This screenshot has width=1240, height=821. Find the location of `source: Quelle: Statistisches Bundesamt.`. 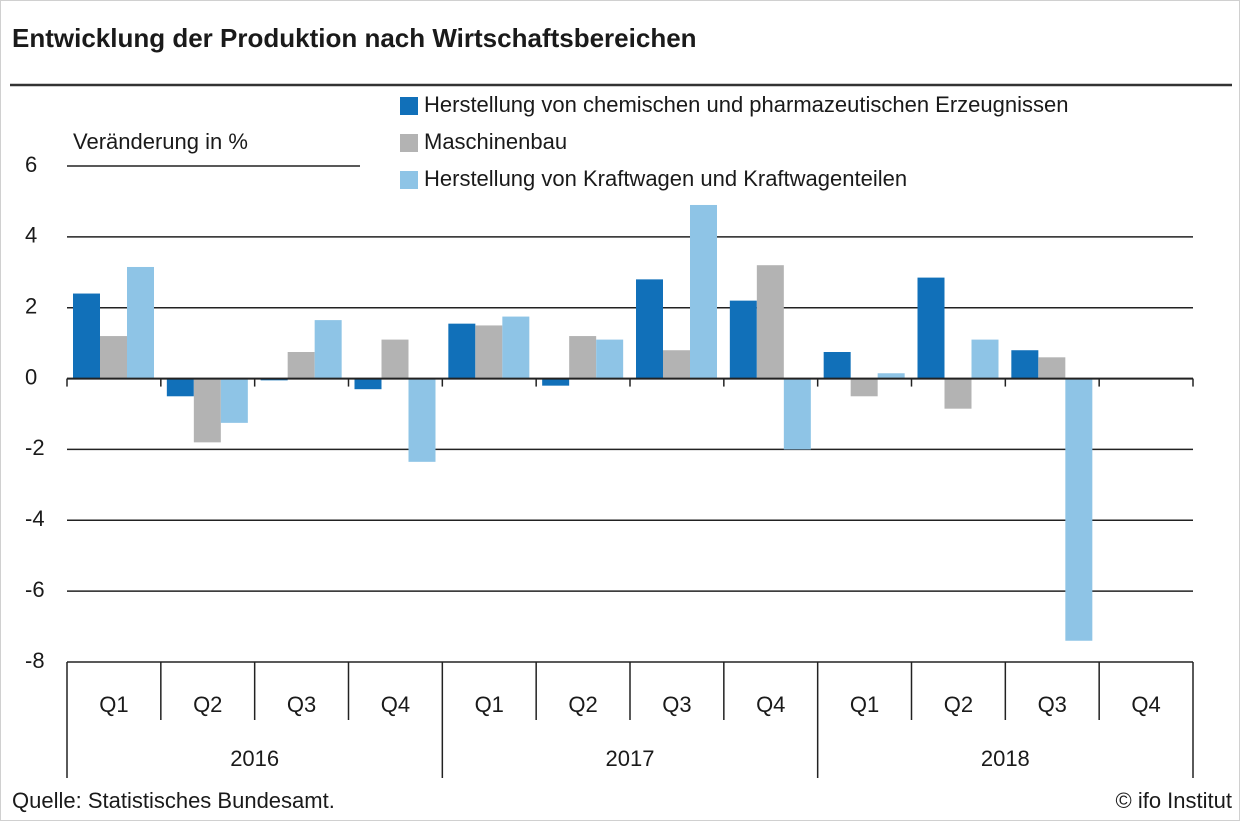

source: Quelle: Statistisches Bundesamt. is located at coordinates (173, 800).